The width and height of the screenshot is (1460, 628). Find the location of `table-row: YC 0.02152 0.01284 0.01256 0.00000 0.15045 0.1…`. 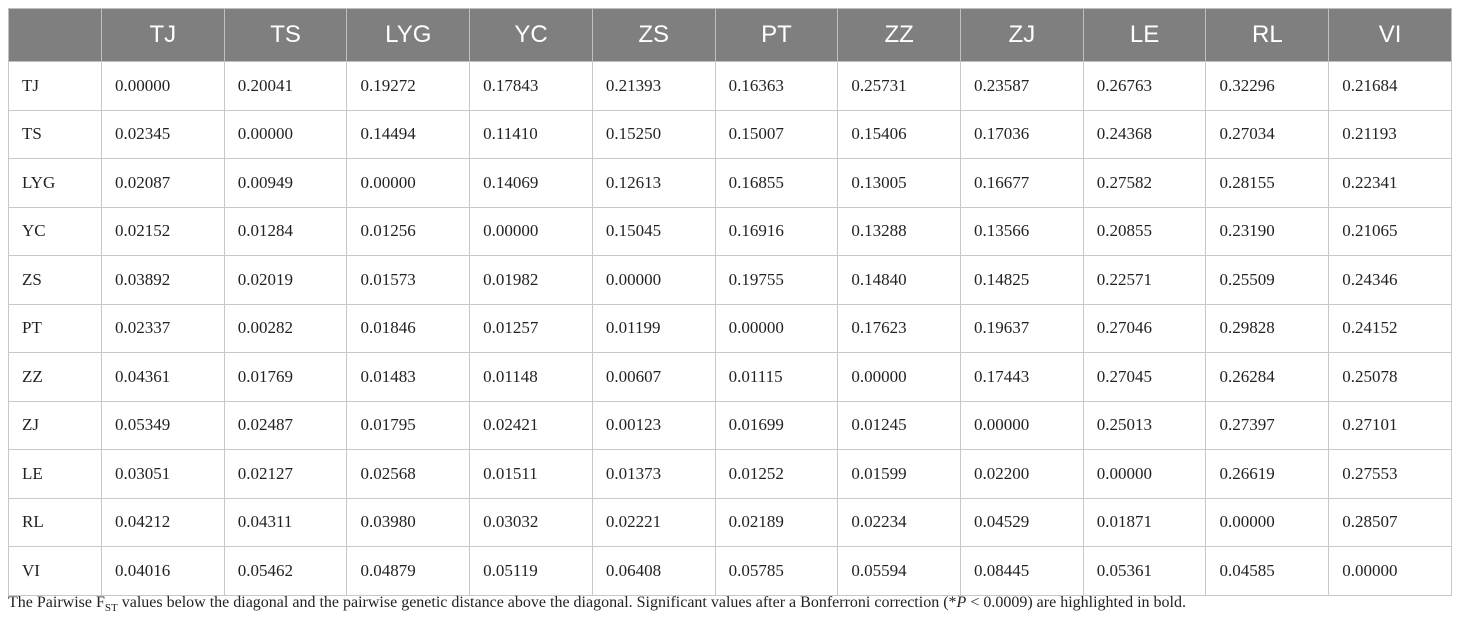

table-row: YC 0.02152 0.01284 0.01256 0.00000 0.15045 0.1… is located at coordinates (730, 231).